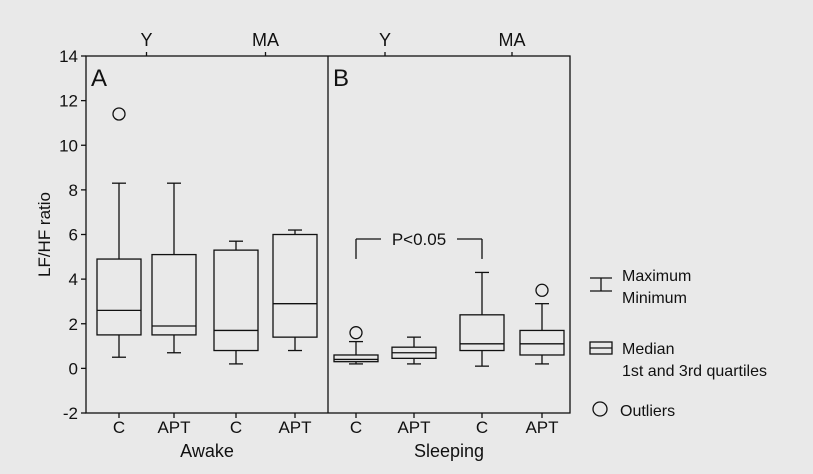  I want to click on significance-bracket: P<0.05, so click(419, 244).